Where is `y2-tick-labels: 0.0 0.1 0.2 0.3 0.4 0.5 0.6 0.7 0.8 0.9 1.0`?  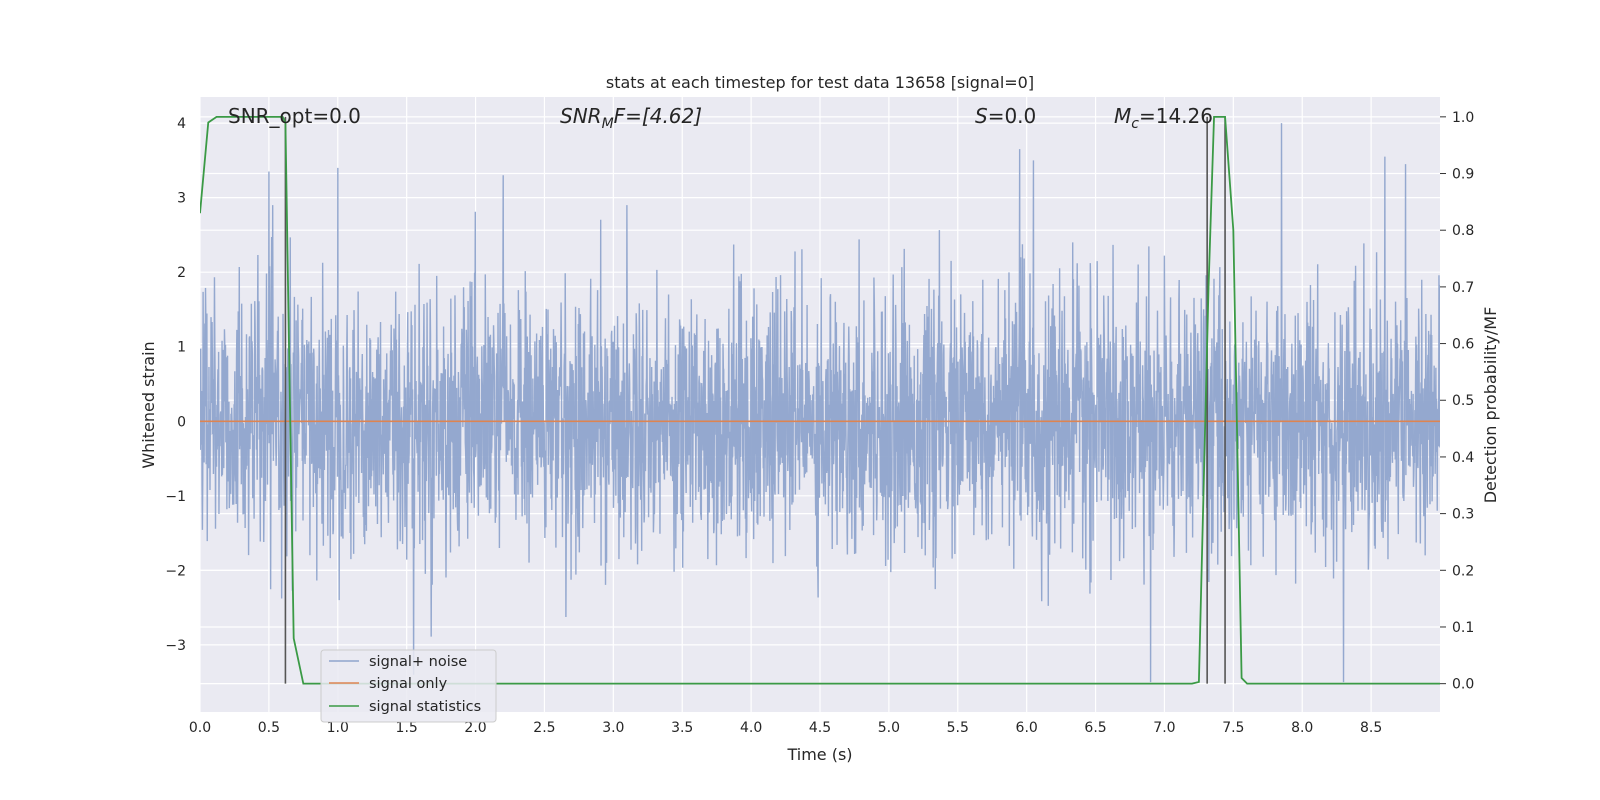
y2-tick-labels: 0.0 0.1 0.2 0.3 0.4 0.5 0.6 0.7 0.8 0.9 1.0 is located at coordinates (1457, 401).